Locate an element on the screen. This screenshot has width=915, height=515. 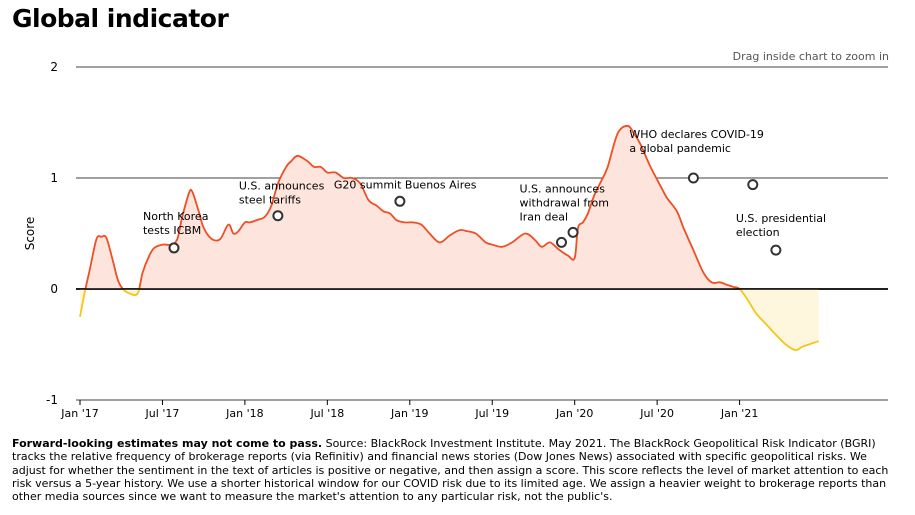
x-tick-label: Jul '20 is located at coordinates (656, 413).